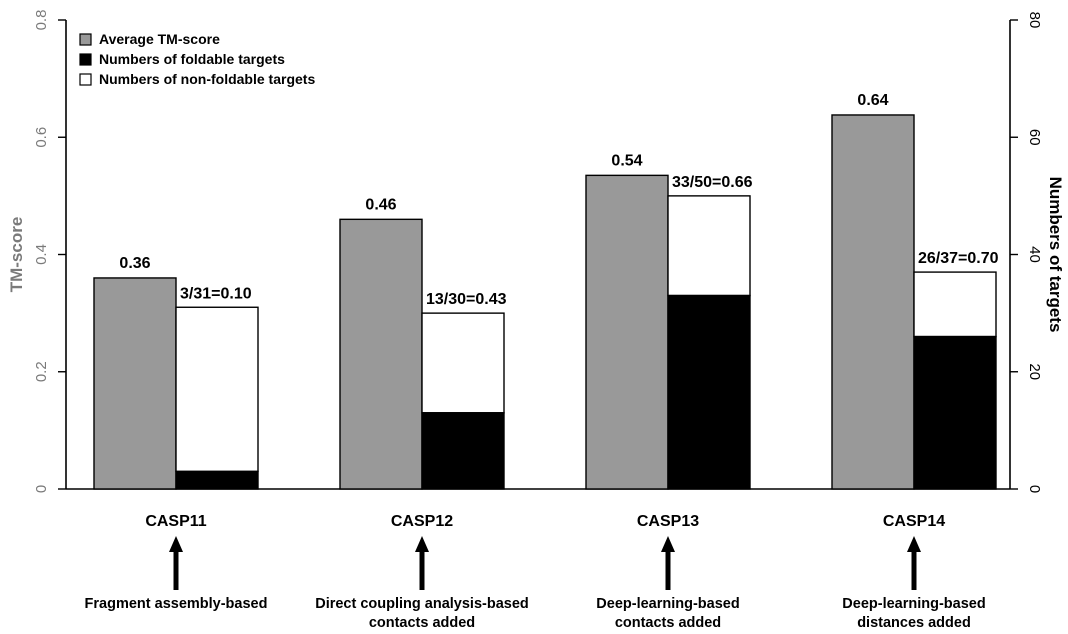 The height and width of the screenshot is (634, 1068). What do you see at coordinates (175, 521) in the screenshot?
I see `category-label: CASP11` at bounding box center [175, 521].